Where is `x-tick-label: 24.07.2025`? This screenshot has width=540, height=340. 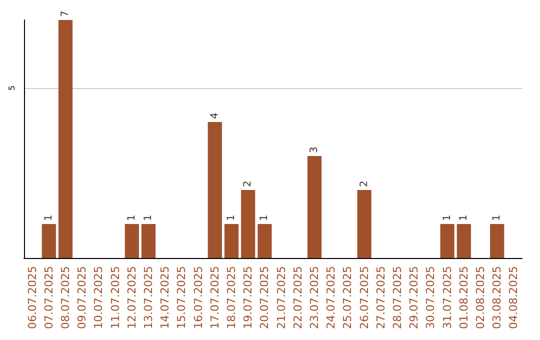
x-tick-label: 24.07.2025 is located at coordinates (331, 298).